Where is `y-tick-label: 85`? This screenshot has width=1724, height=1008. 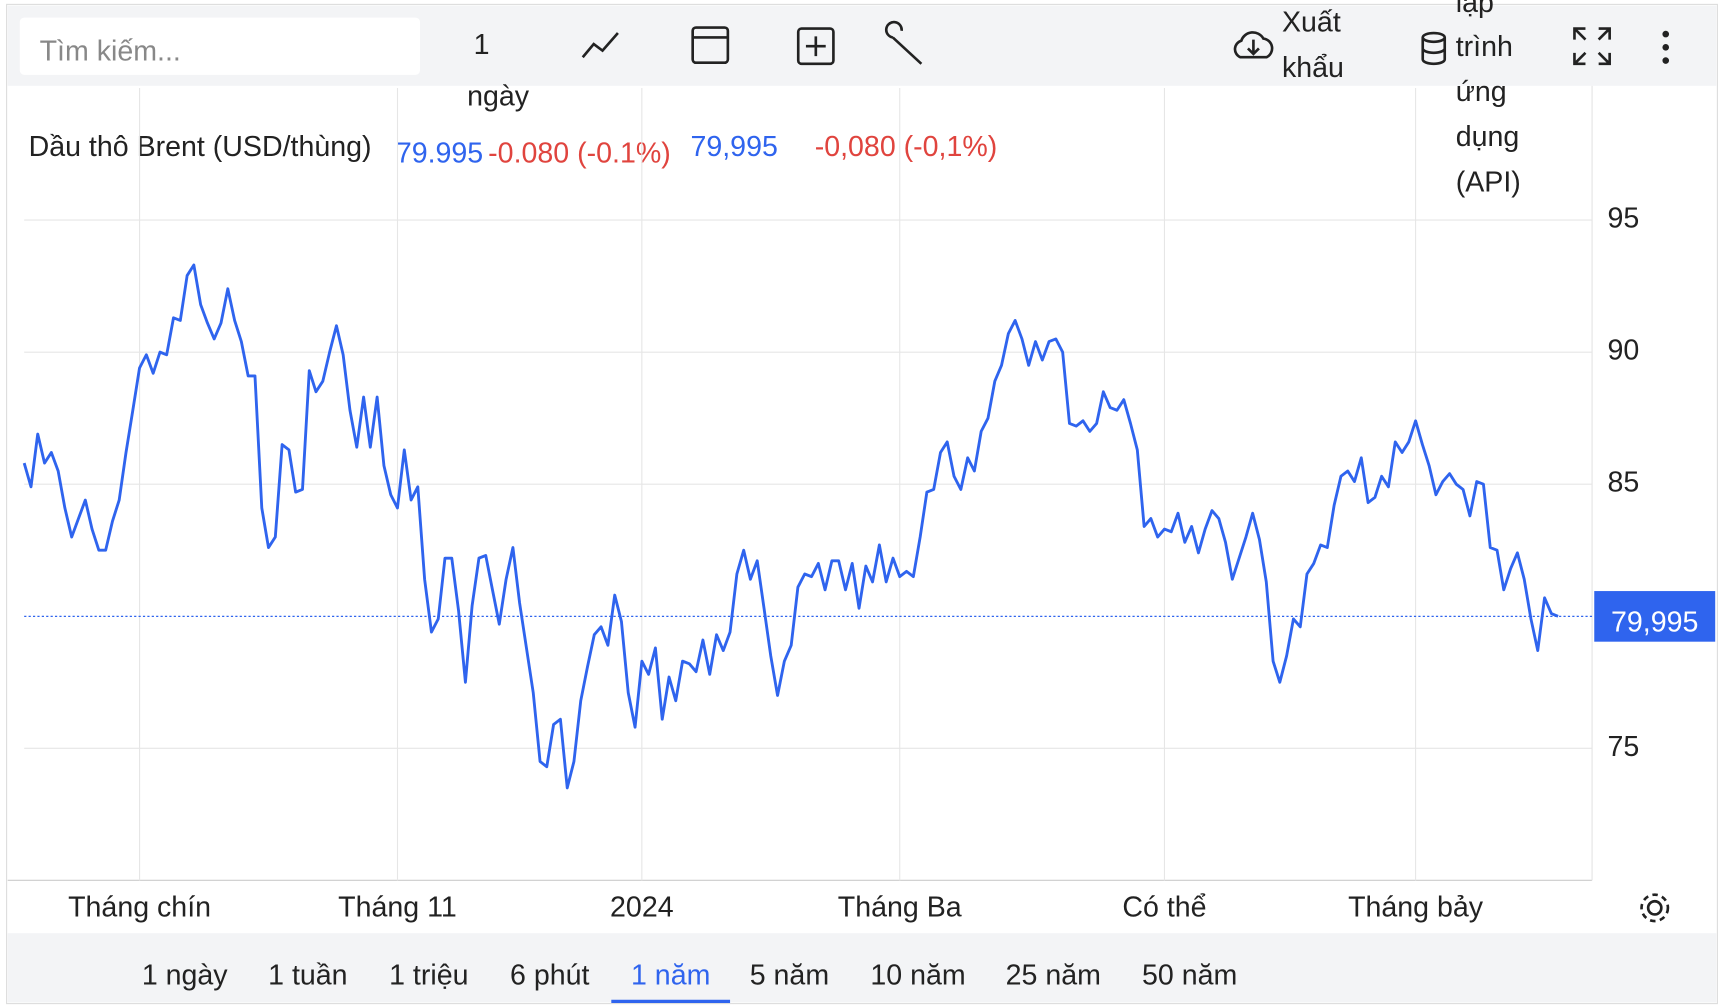
y-tick-label: 85 is located at coordinates (1623, 483).